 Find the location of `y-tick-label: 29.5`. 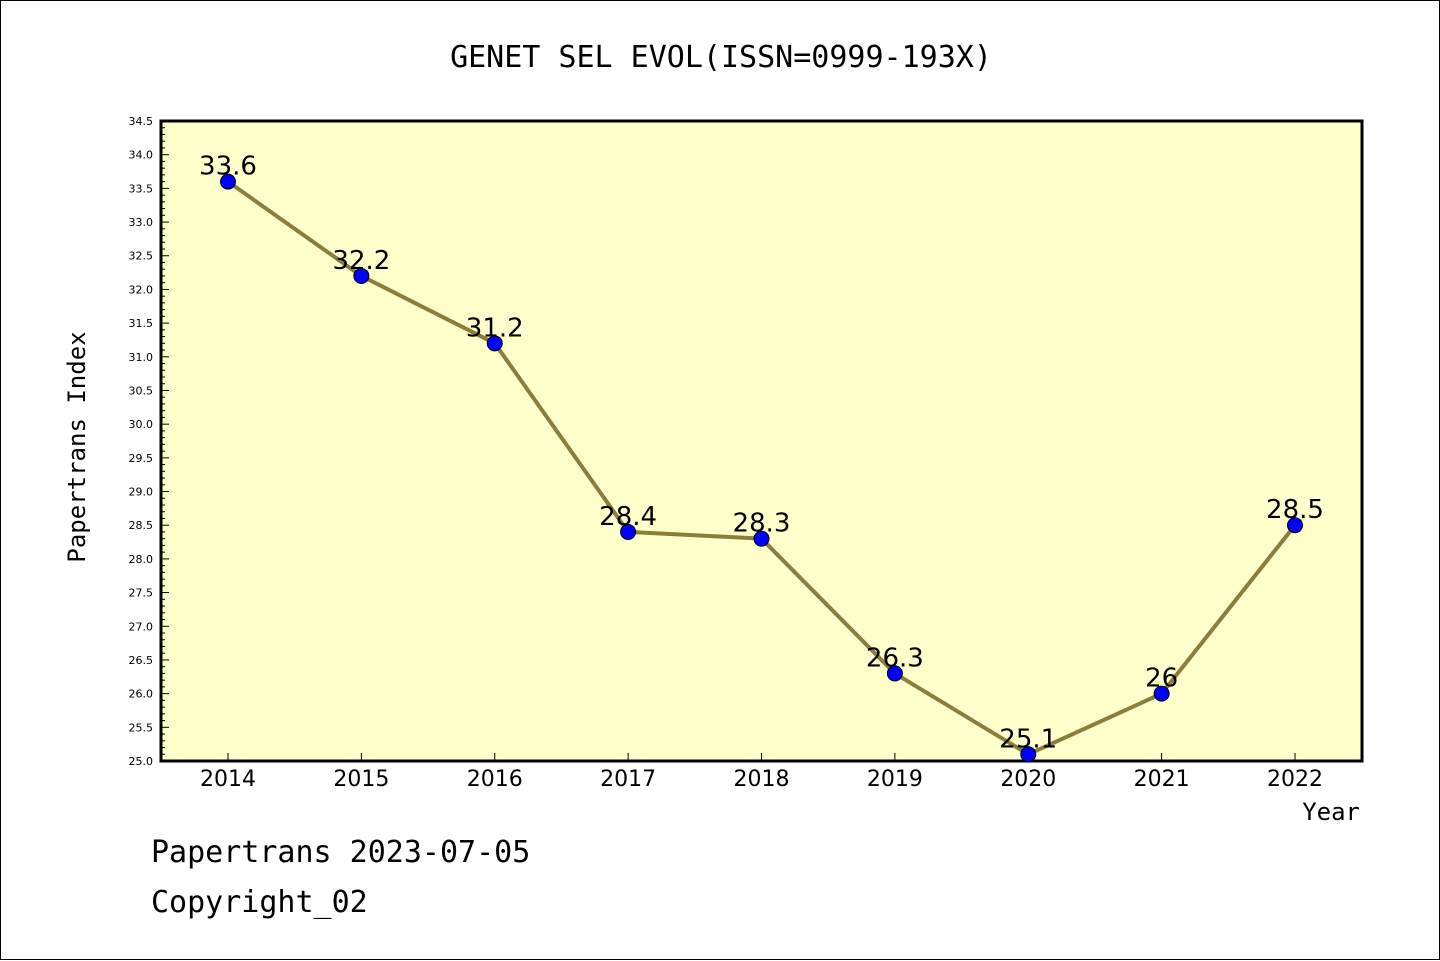

y-tick-label: 29.5 is located at coordinates (141, 458).